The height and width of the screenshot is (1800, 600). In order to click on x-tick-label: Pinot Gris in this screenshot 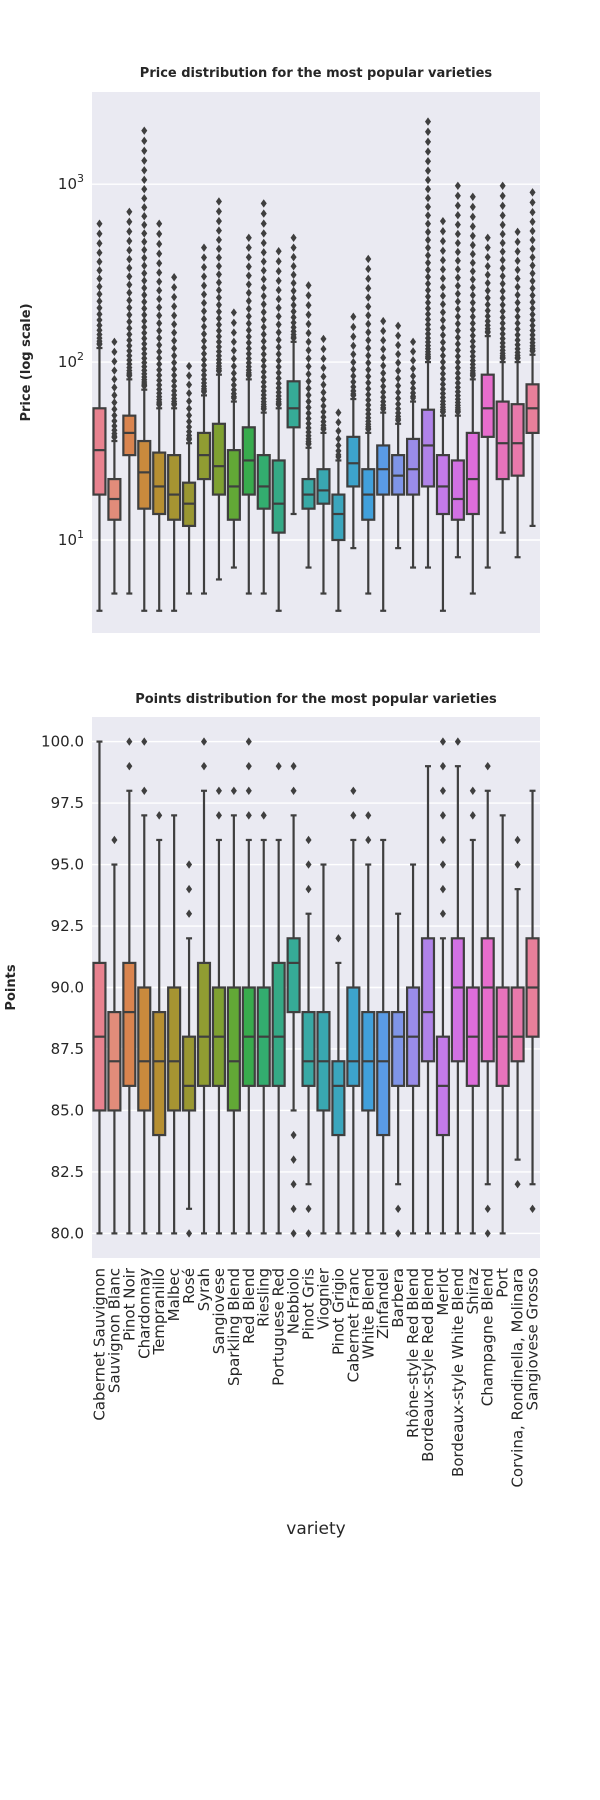, I will do `click(309, 1304)`.